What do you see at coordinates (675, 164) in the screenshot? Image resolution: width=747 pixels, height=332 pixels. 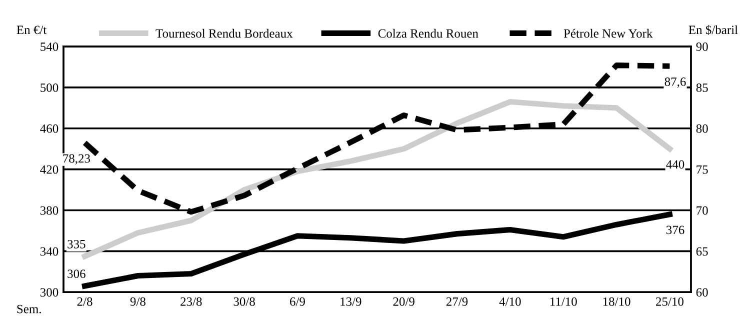 I see `data-label: 440` at bounding box center [675, 164].